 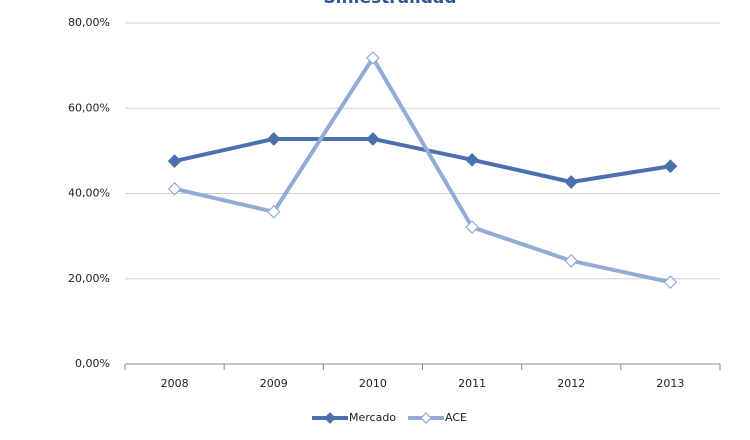 I want to click on x-tick-label: 2011, so click(x=472, y=383).